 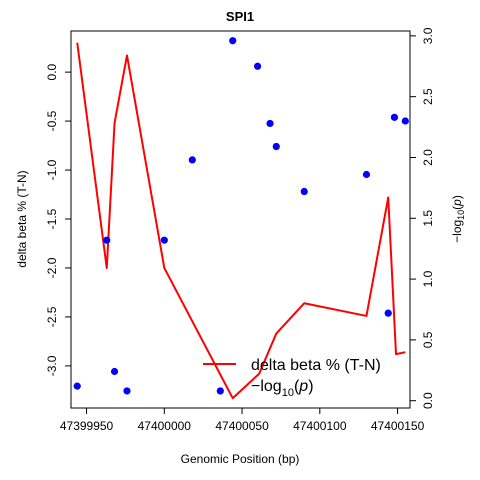 What do you see at coordinates (52, 316) in the screenshot?
I see `y-left-tick-label: -2.5` at bounding box center [52, 316].